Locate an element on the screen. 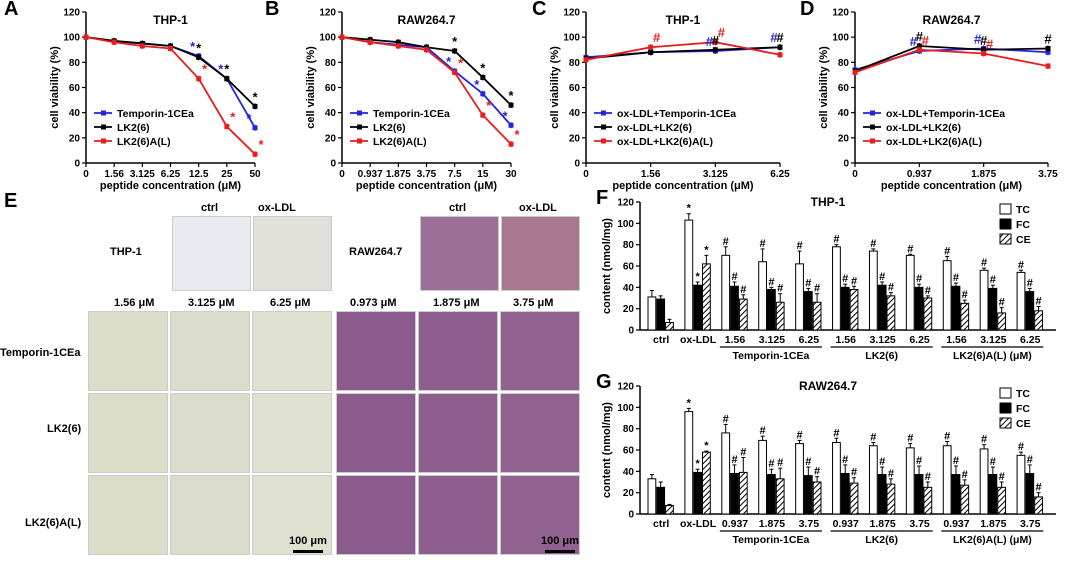 This screenshot has width=1065, height=573. legend-label: LK2(6) is located at coordinates (389, 128).